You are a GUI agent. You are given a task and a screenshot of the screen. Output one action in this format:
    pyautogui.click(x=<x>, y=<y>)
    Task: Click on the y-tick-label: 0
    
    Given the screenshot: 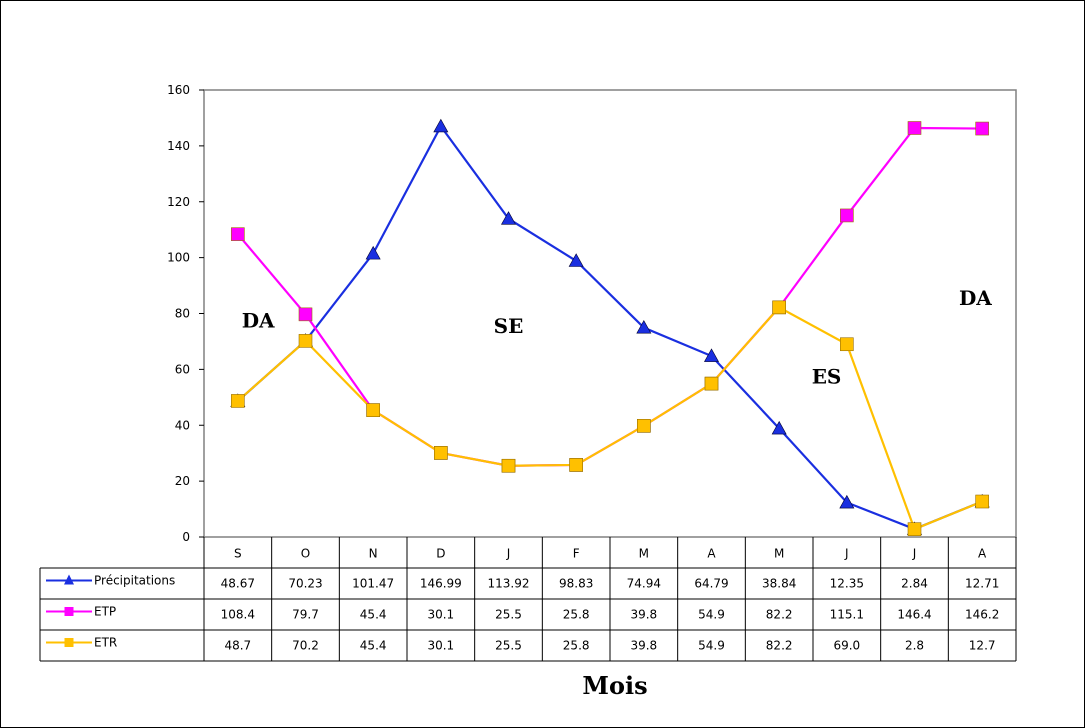 What is the action you would take?
    pyautogui.click(x=186, y=537)
    